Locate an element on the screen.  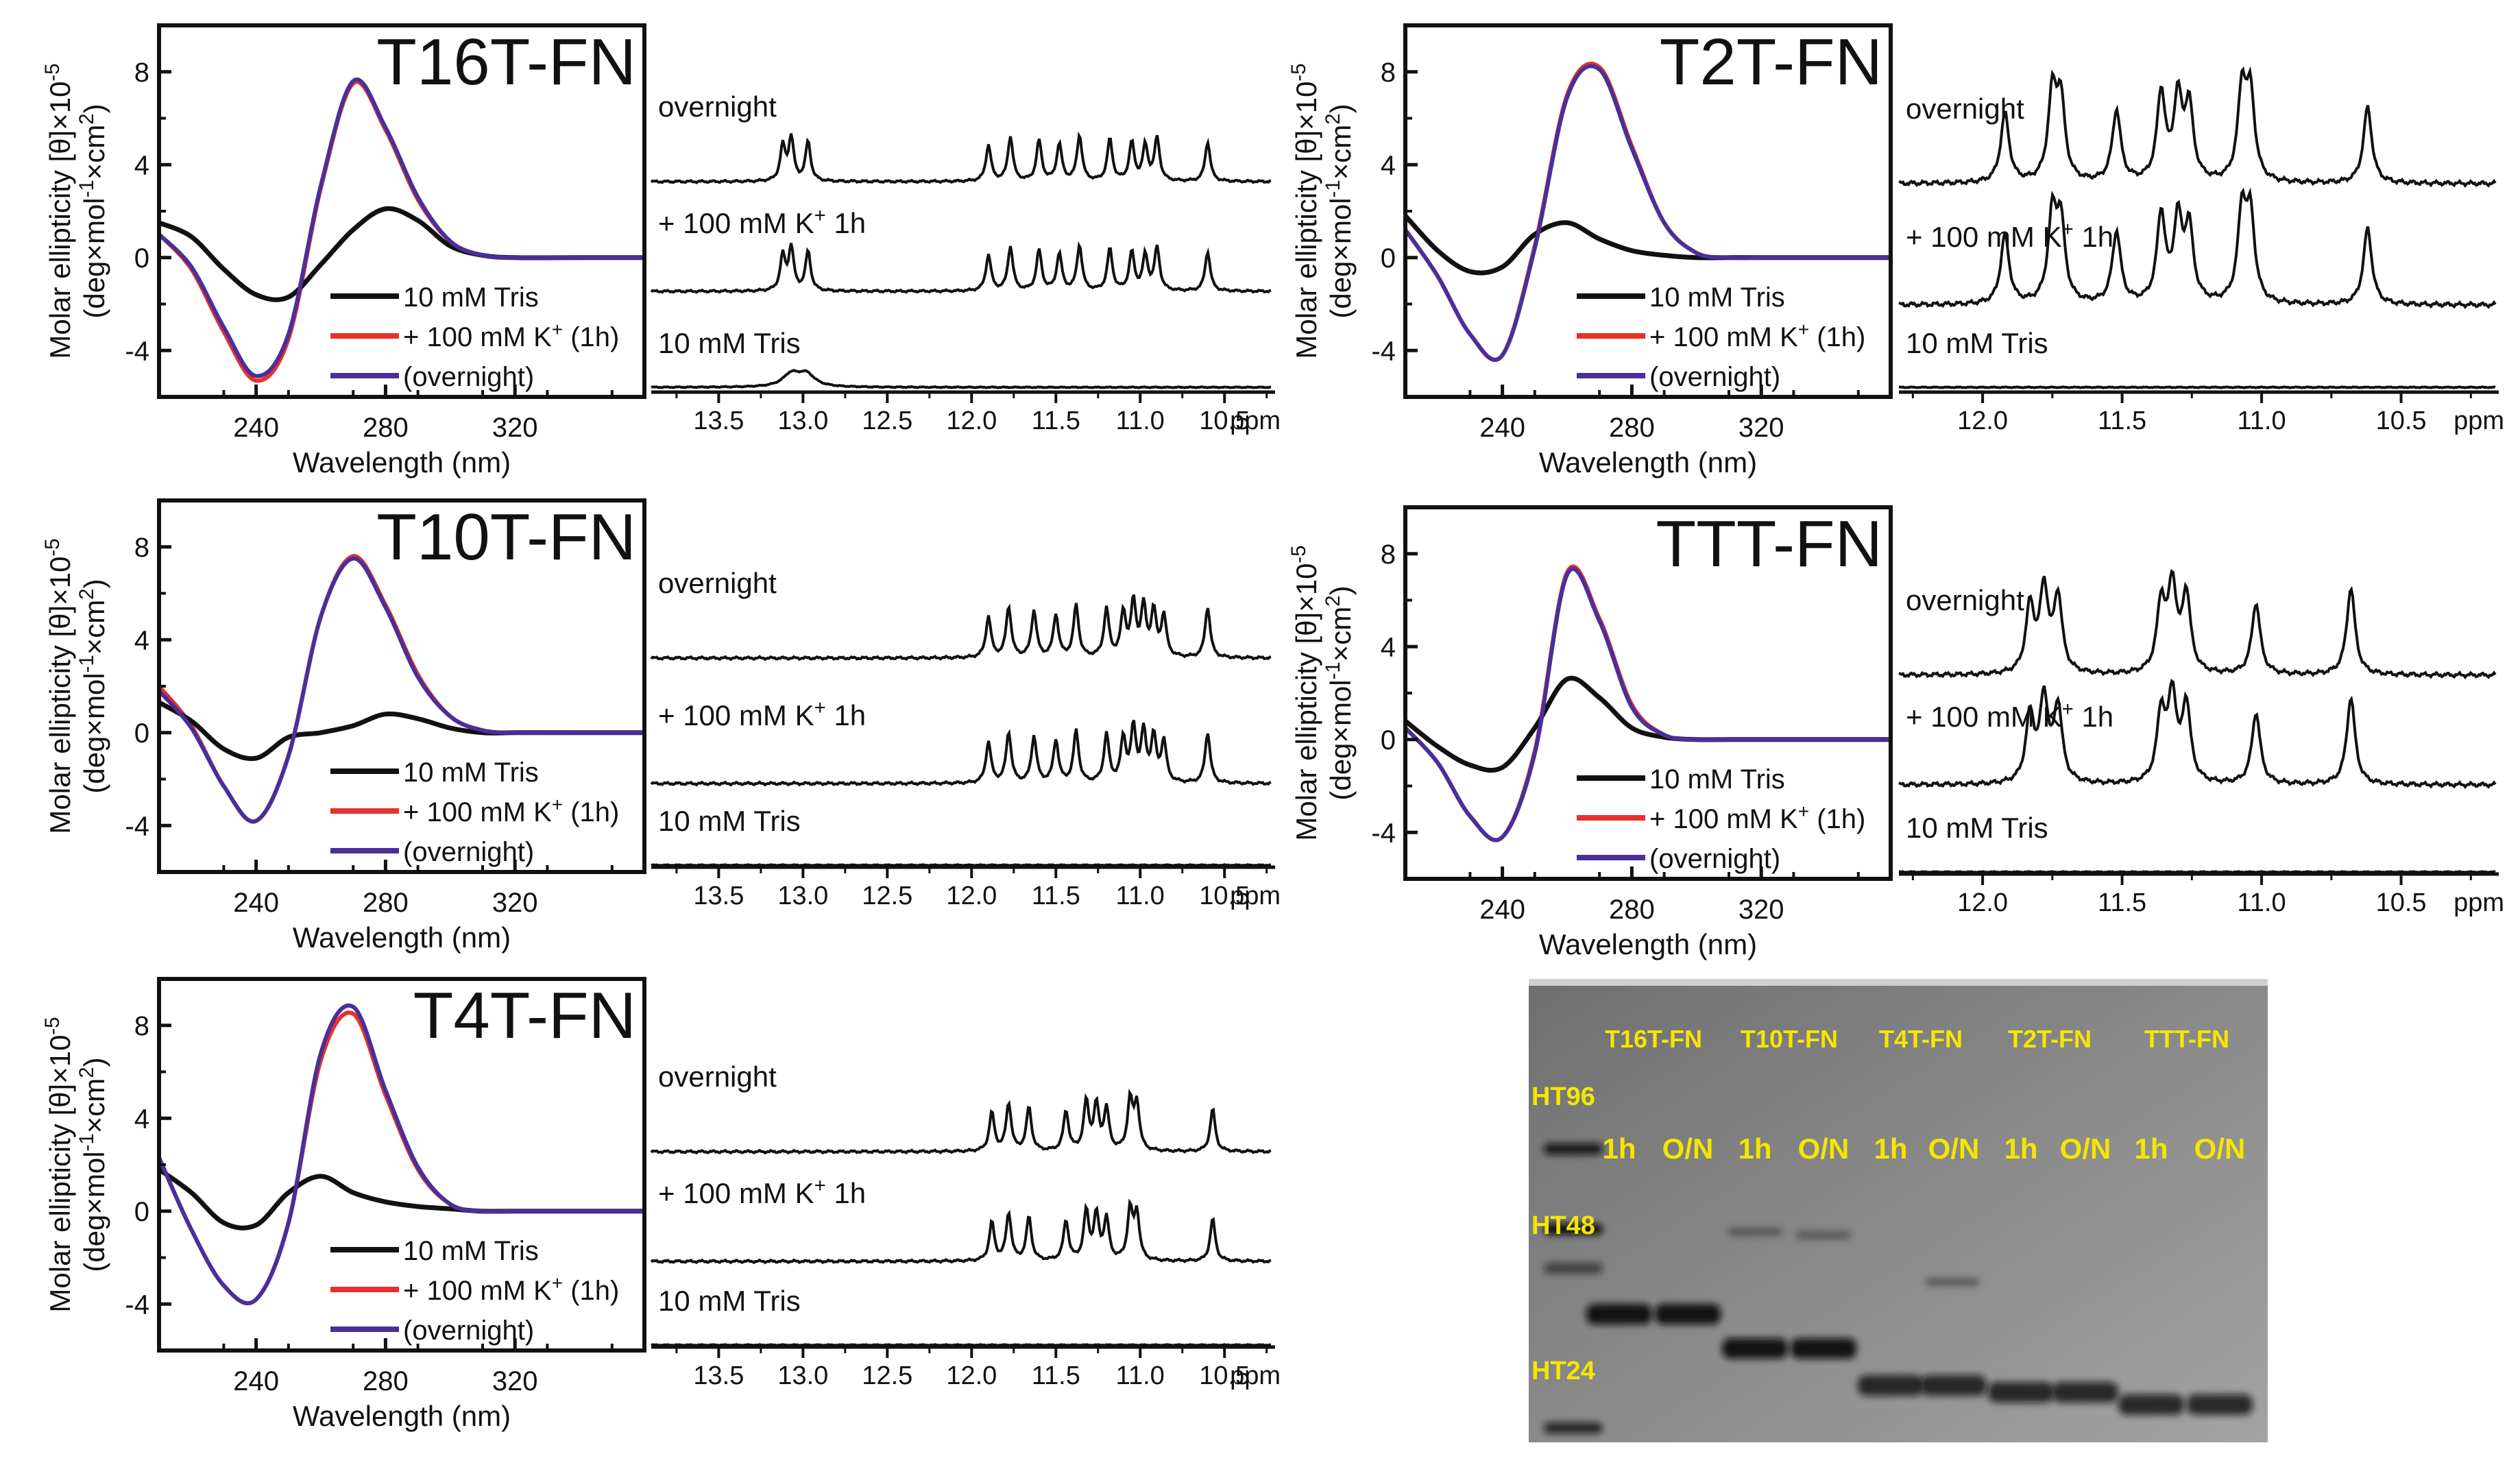
text-span: 1h is located at coordinates (2093, 717).